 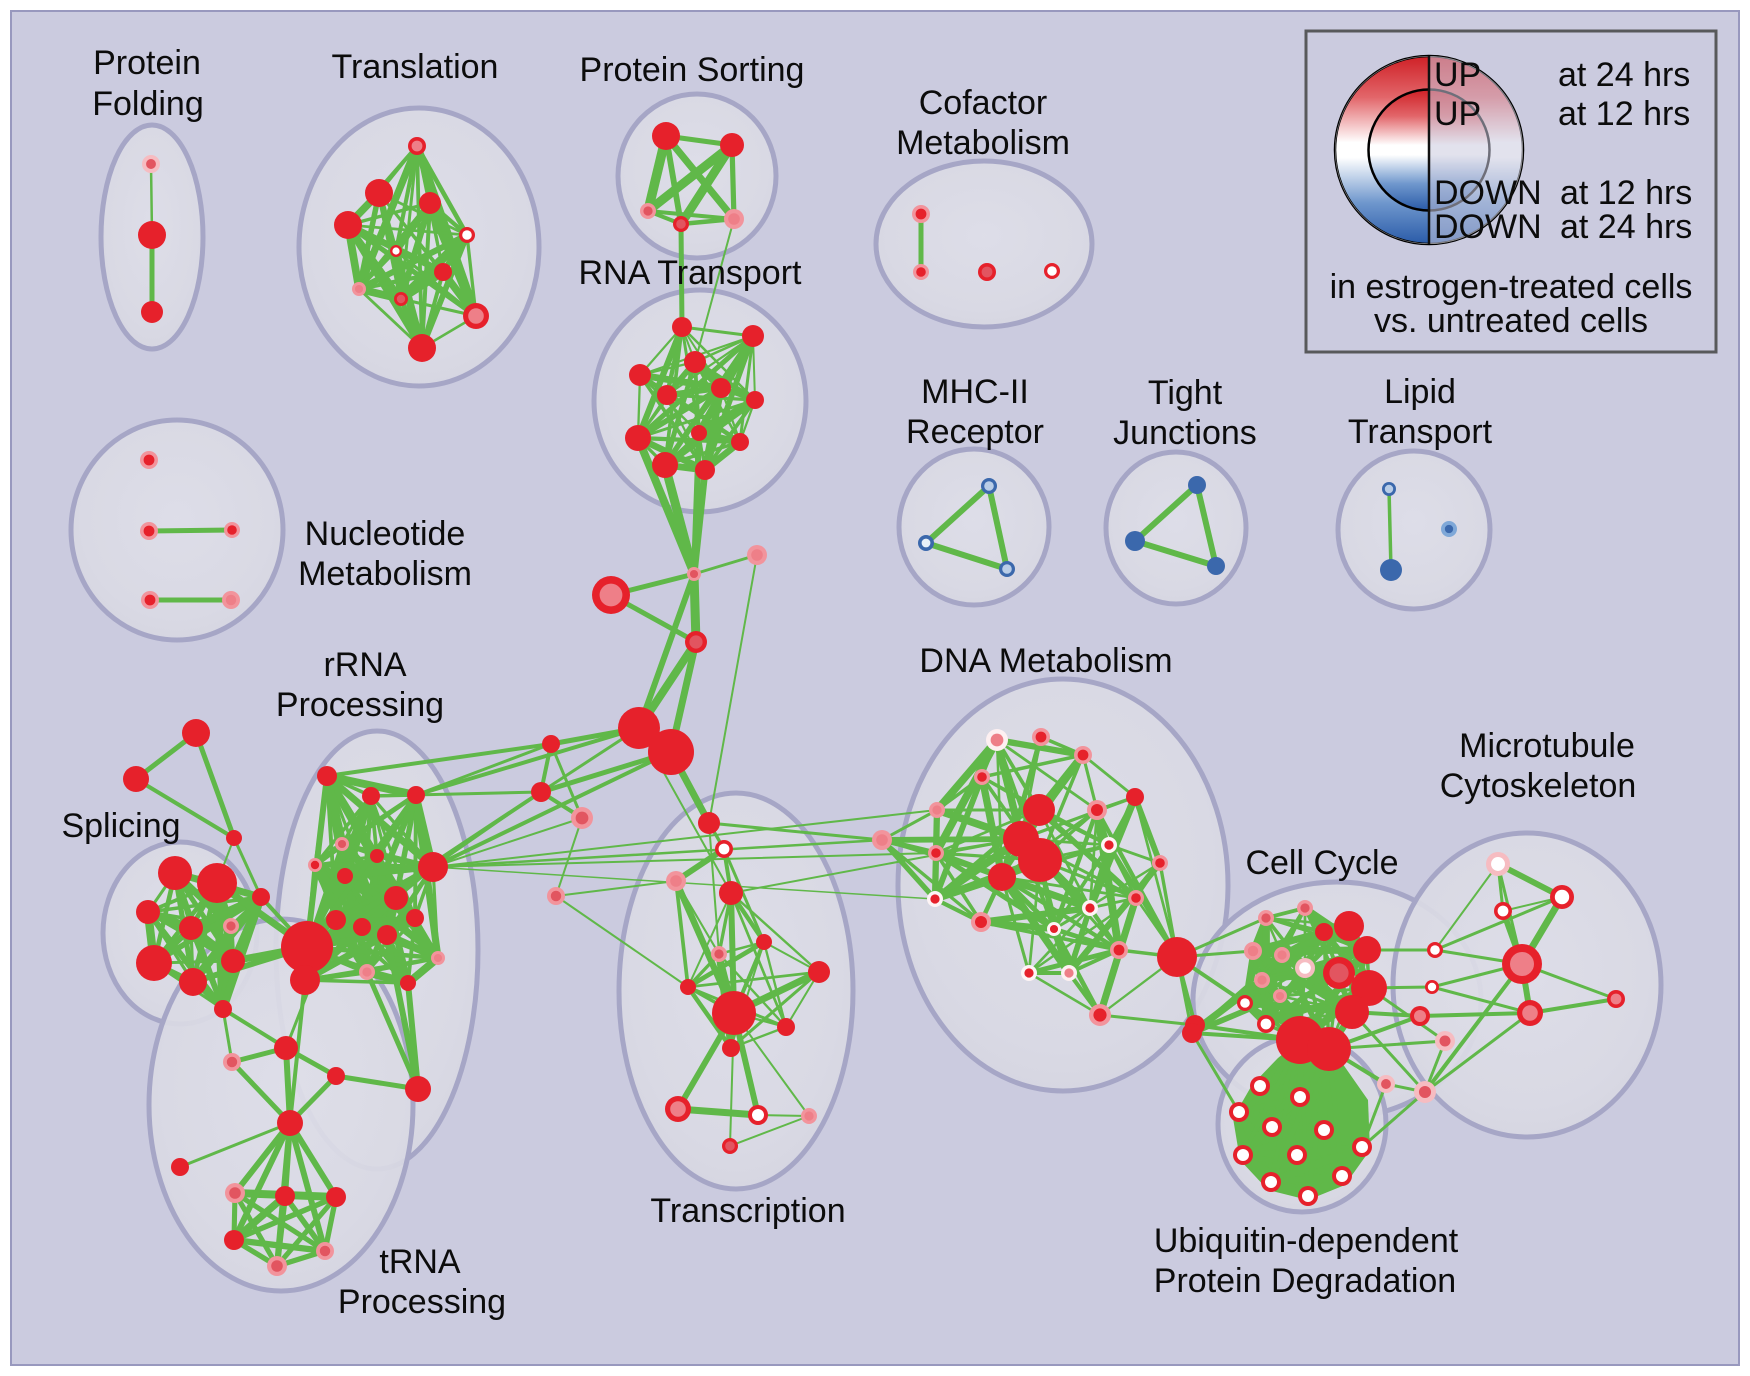 I want to click on svg-text: MHC-II, so click(x=975, y=392).